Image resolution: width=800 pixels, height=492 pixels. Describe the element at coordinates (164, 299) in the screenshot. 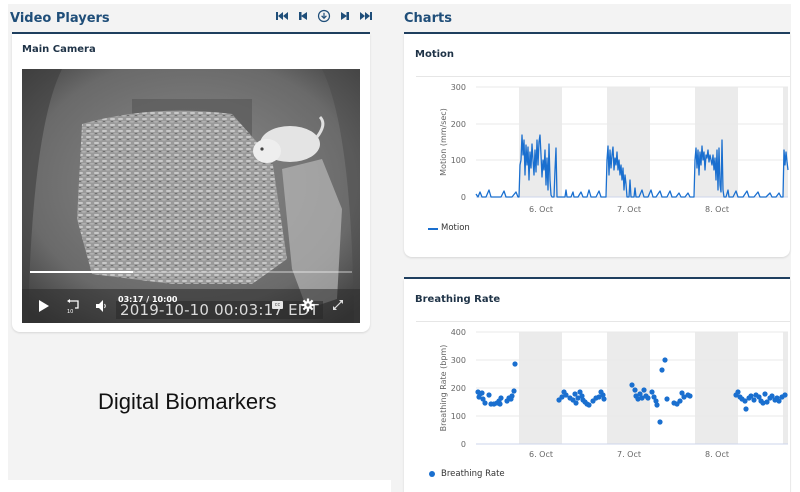

I see `duration: 10:00` at that location.